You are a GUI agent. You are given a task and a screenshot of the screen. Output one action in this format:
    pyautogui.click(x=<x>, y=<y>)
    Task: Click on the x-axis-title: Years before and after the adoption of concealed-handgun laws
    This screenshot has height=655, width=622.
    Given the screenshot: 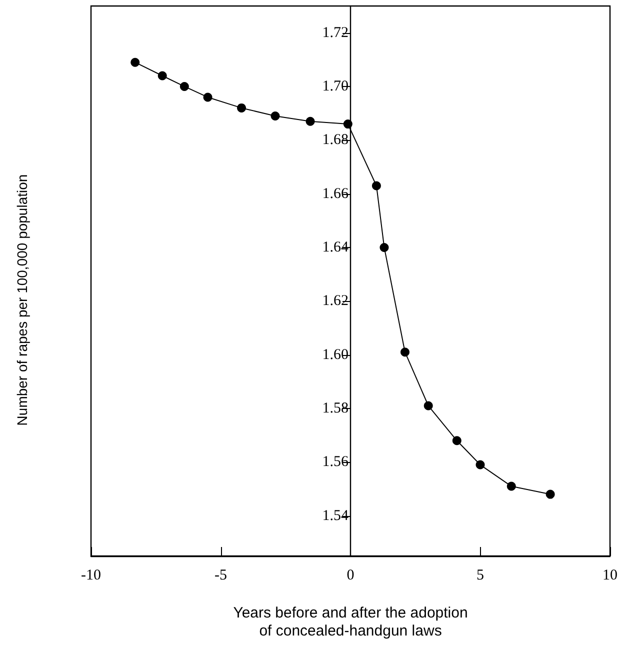 What is the action you would take?
    pyautogui.click(x=350, y=622)
    